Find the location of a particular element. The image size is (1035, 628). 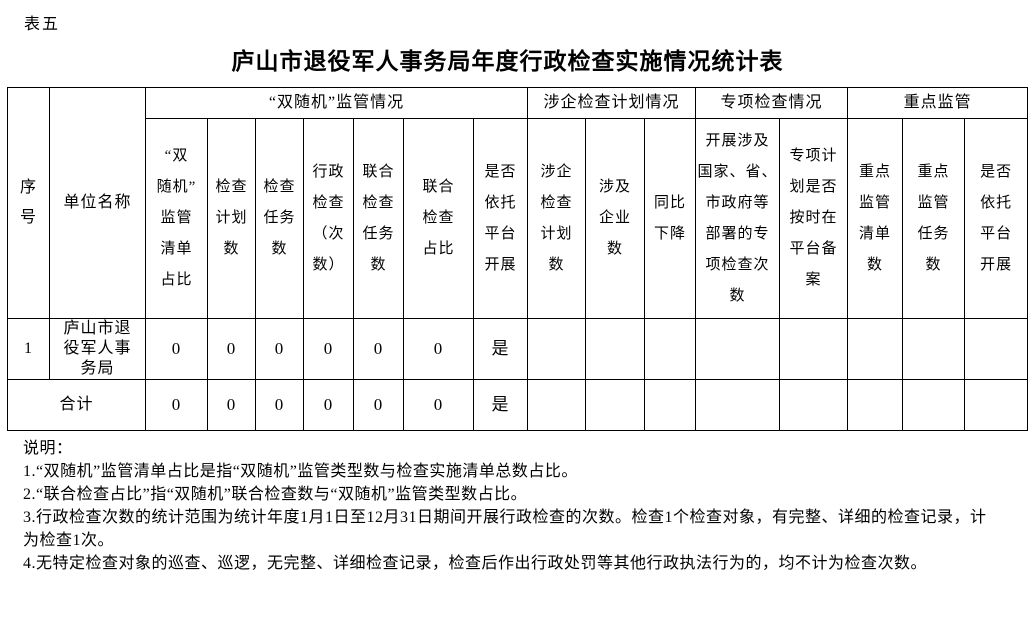

header-inspection-times: 行政 检查 （次 数） is located at coordinates (328, 218).